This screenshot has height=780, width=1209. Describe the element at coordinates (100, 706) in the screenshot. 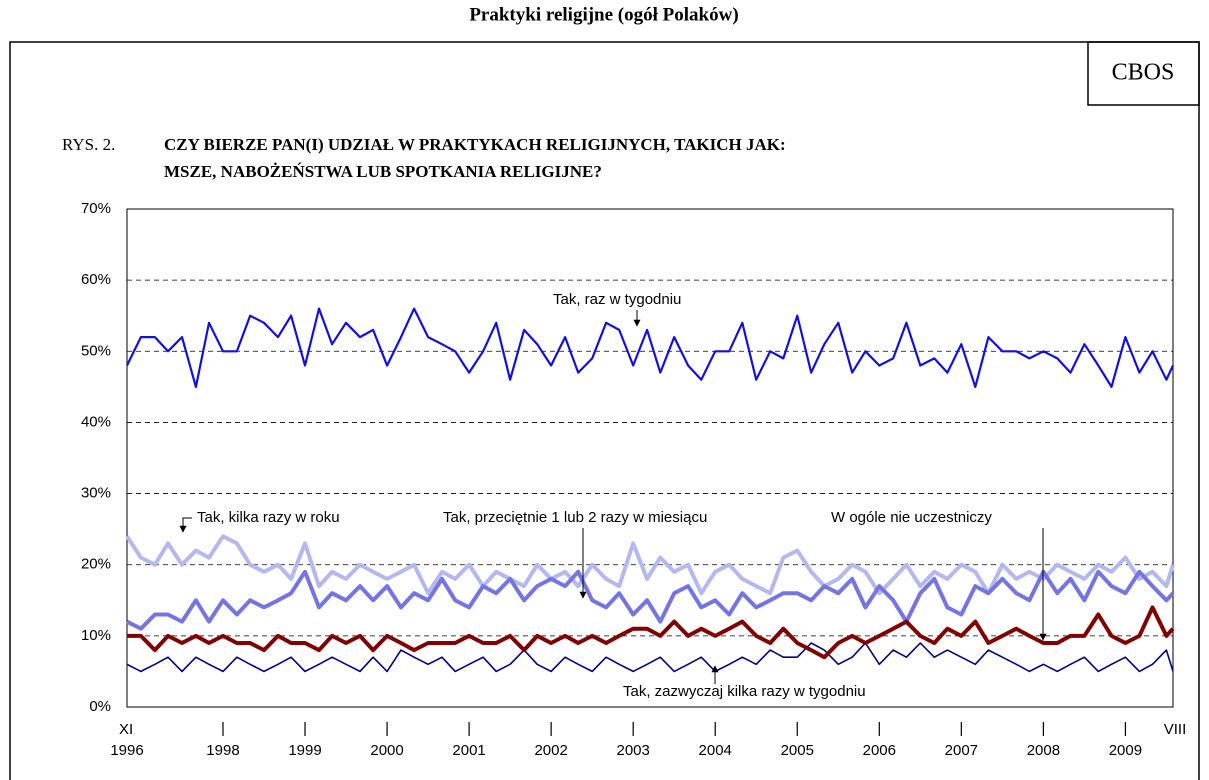

I see `y-tick-label: 0%` at that location.